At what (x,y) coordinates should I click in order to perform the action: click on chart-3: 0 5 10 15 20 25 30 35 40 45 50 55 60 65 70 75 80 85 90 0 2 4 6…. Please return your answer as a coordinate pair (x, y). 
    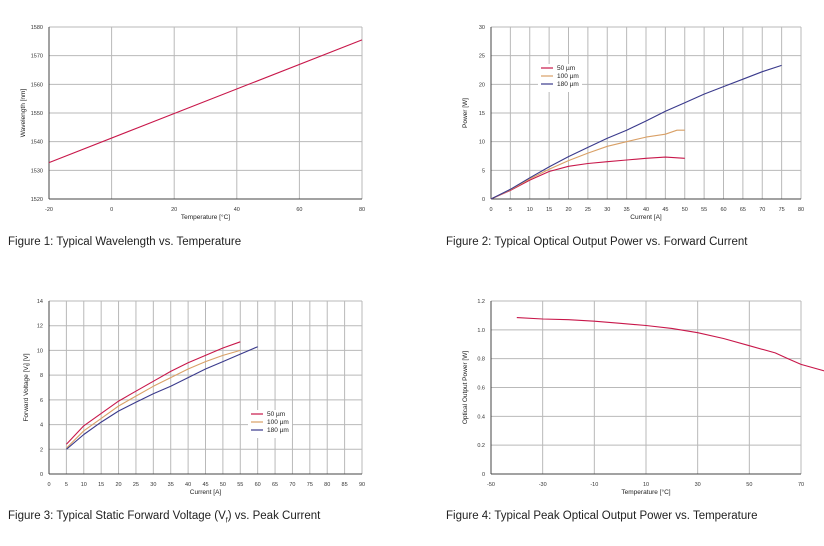
    Looking at the image, I should click on (194, 397).